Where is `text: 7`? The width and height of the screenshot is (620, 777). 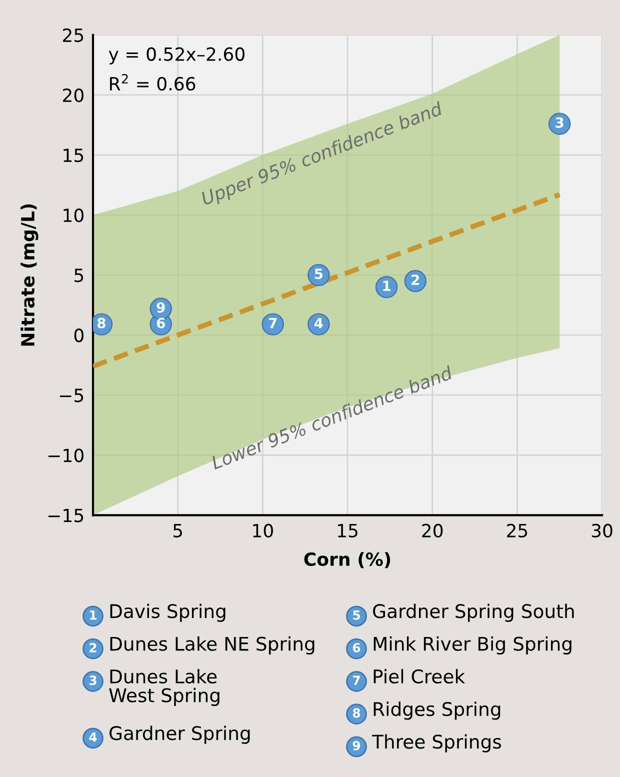
text: 7 is located at coordinates (356, 680).